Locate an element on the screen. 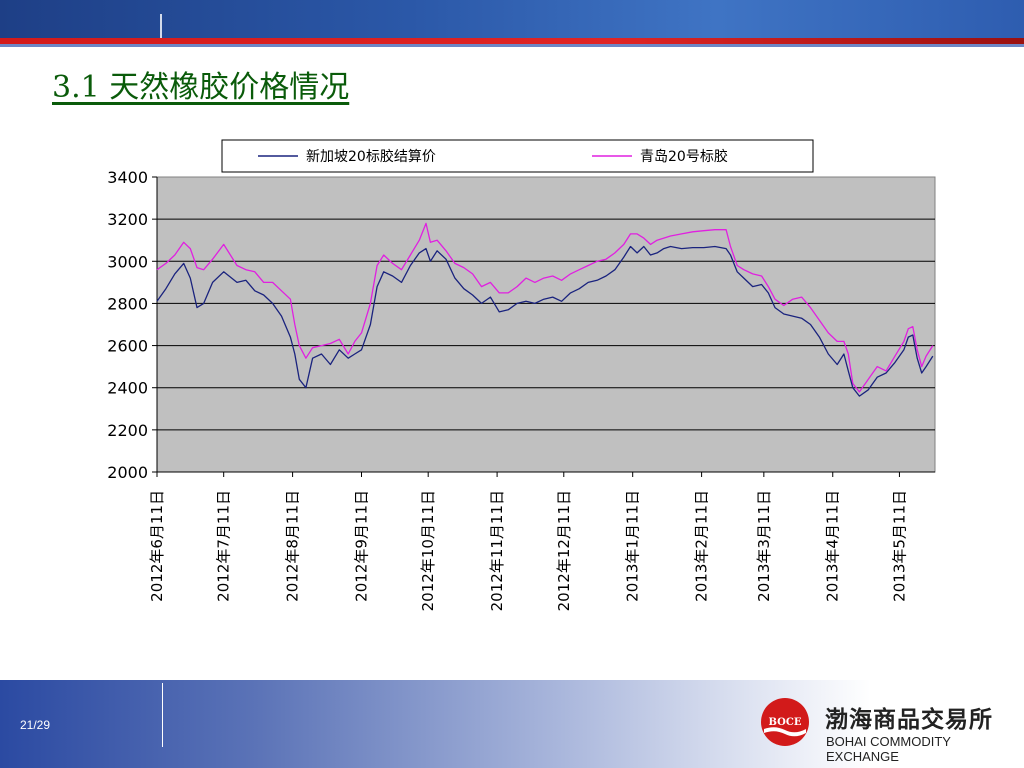  legend-box is located at coordinates (517, 156).